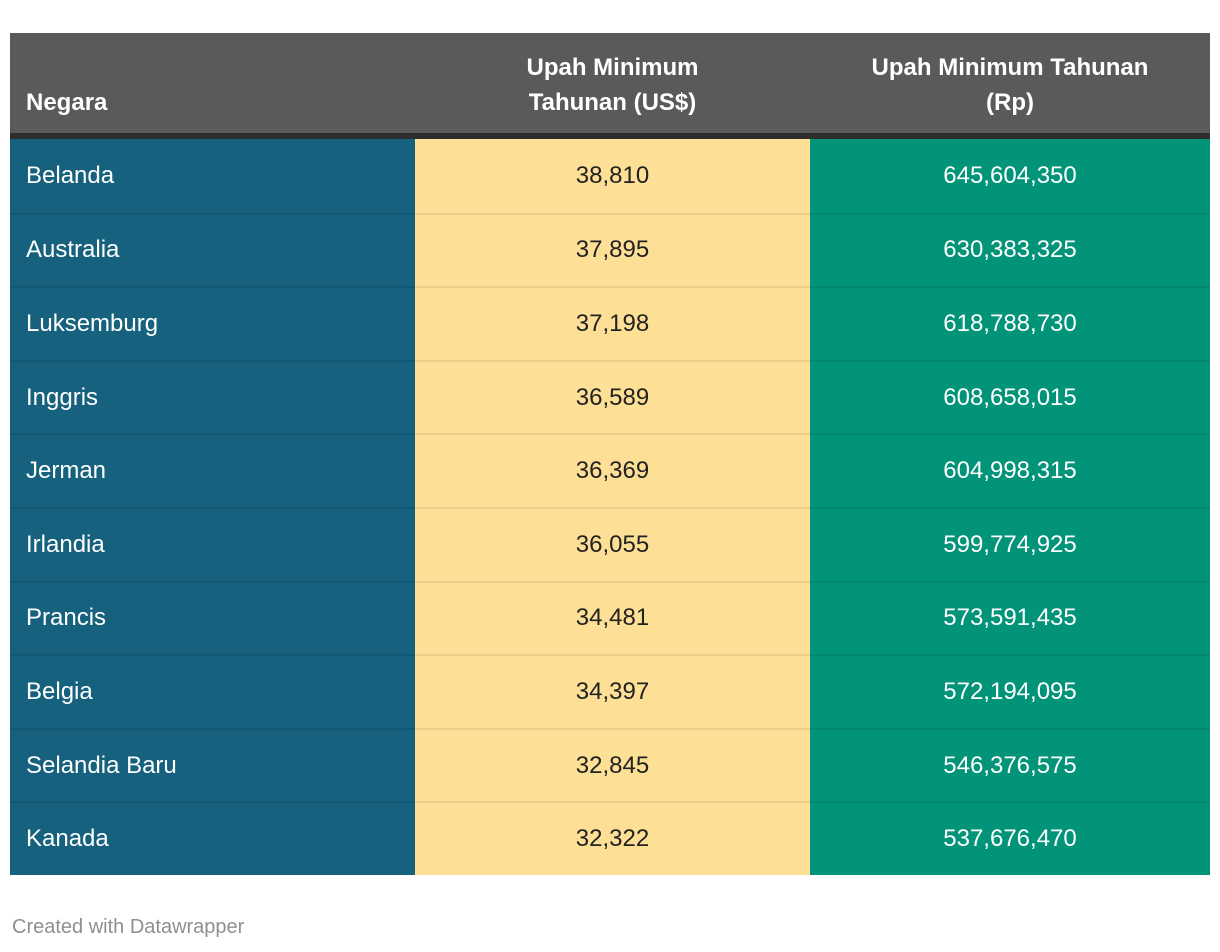  Describe the element at coordinates (612, 249) in the screenshot. I see `cell-upah-usd: 37,895` at that location.